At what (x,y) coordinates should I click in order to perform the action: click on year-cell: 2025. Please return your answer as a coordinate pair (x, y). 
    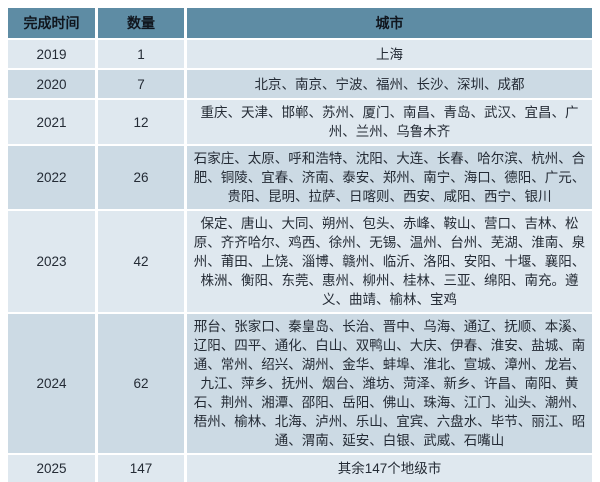
    Looking at the image, I should click on (51, 468).